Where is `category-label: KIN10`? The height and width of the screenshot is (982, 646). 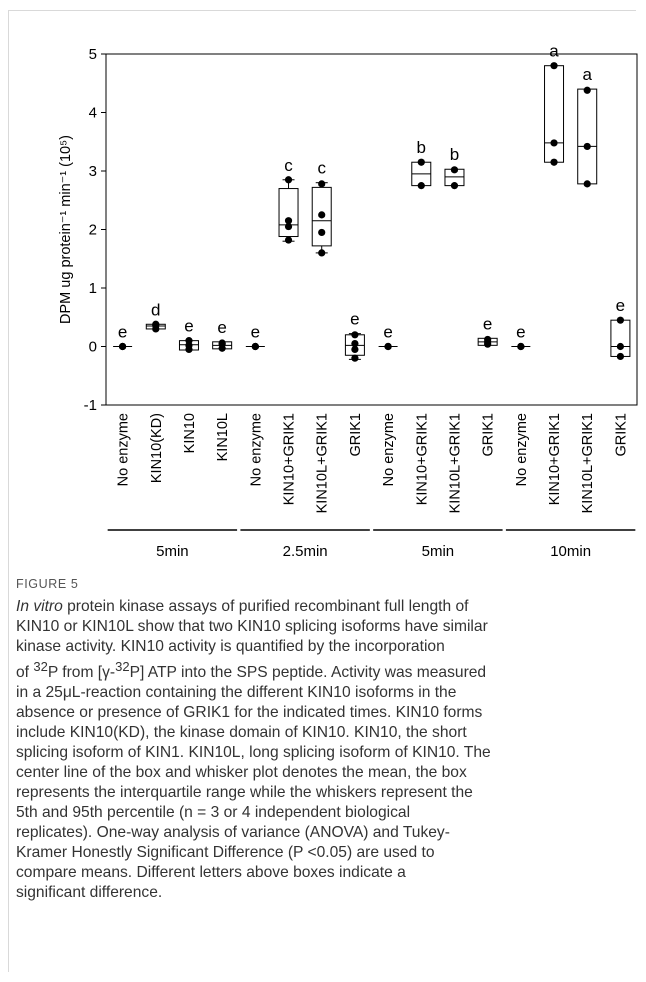 category-label: KIN10 is located at coordinates (190, 433).